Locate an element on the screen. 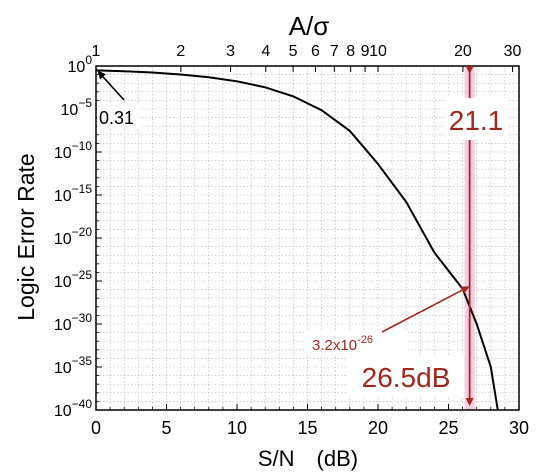 This screenshot has height=475, width=550. start-label-box is located at coordinates (119, 116).